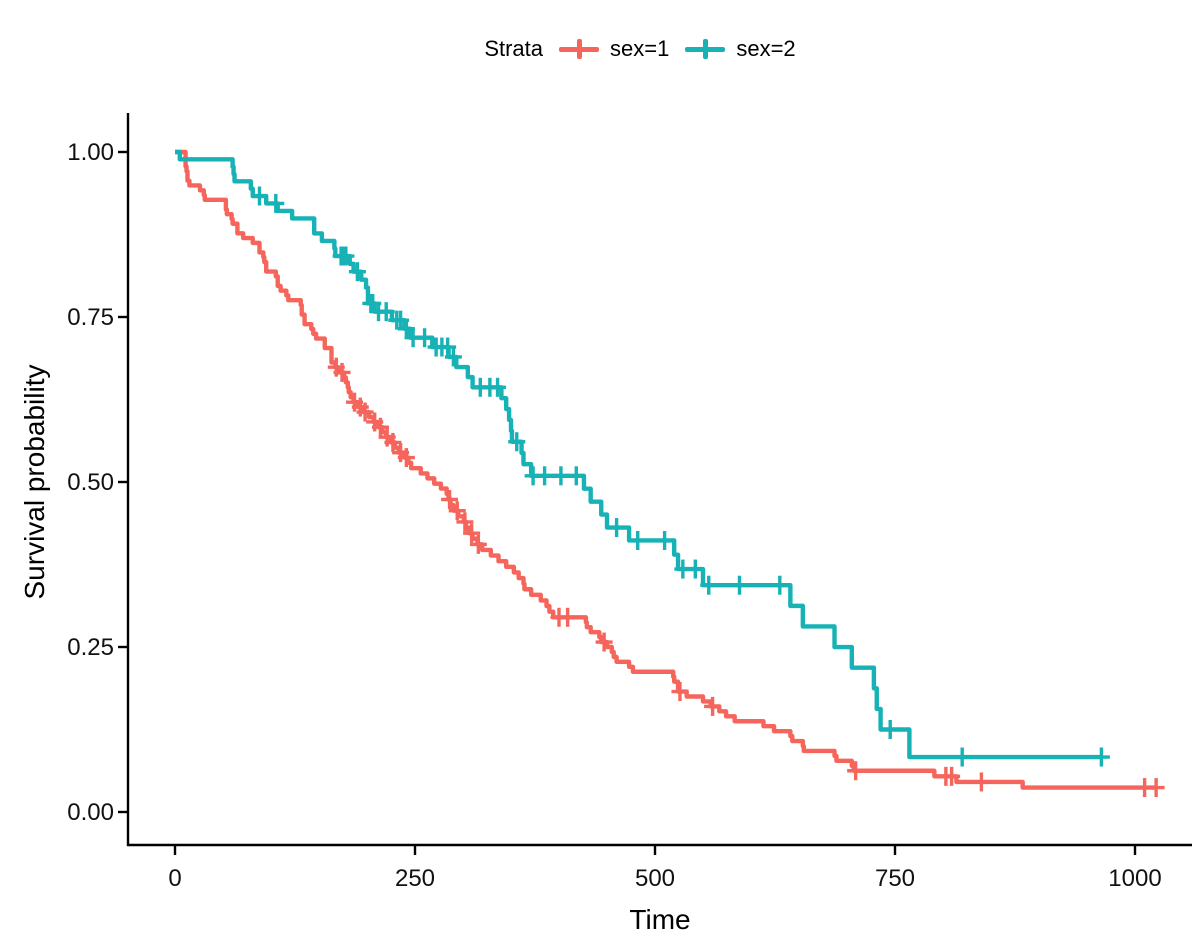  I want to click on y-tick-label: 0.00, so click(90, 812).